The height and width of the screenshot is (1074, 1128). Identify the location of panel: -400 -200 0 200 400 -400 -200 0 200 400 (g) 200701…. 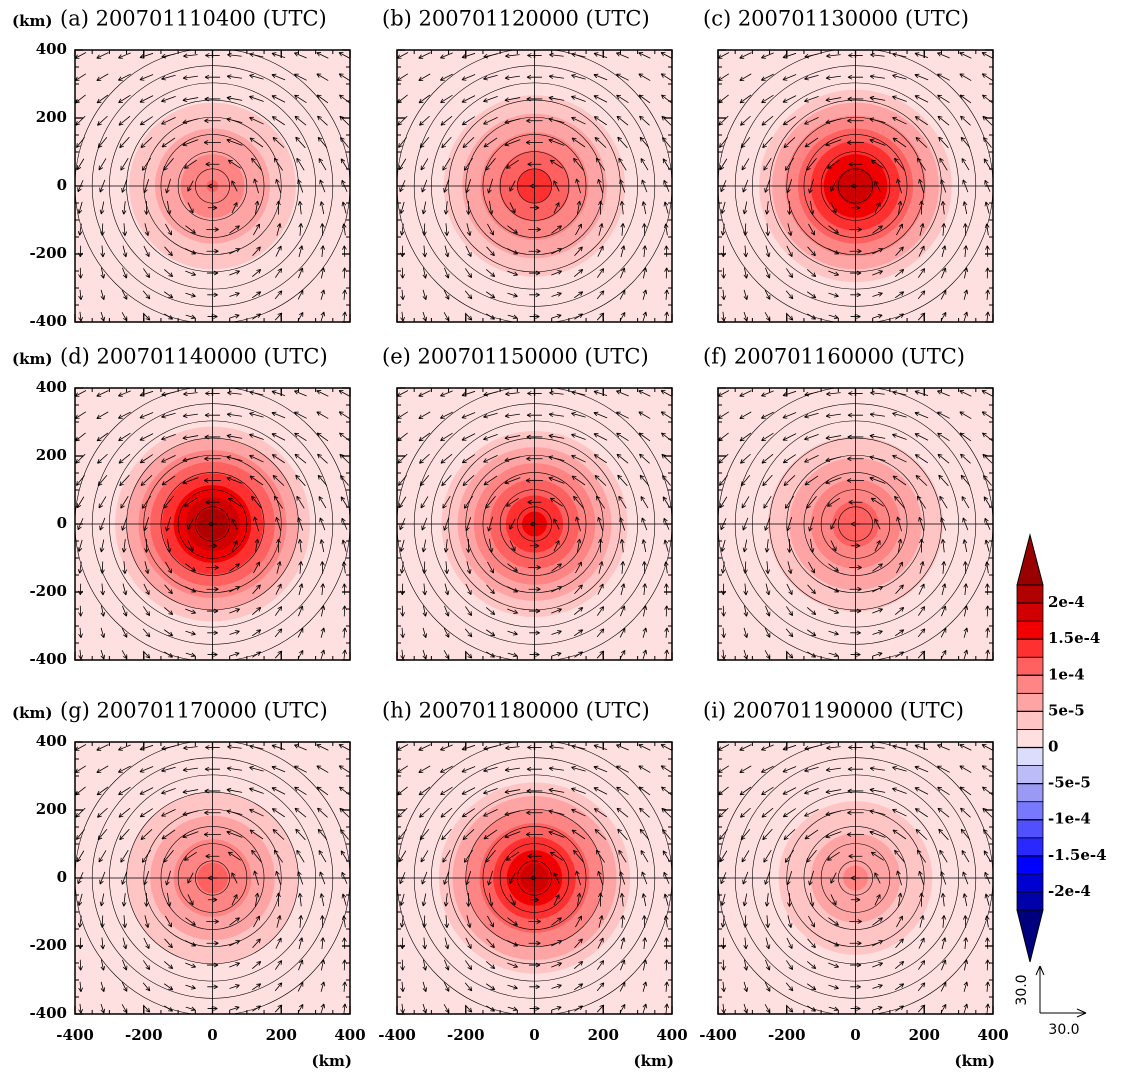
(189, 885).